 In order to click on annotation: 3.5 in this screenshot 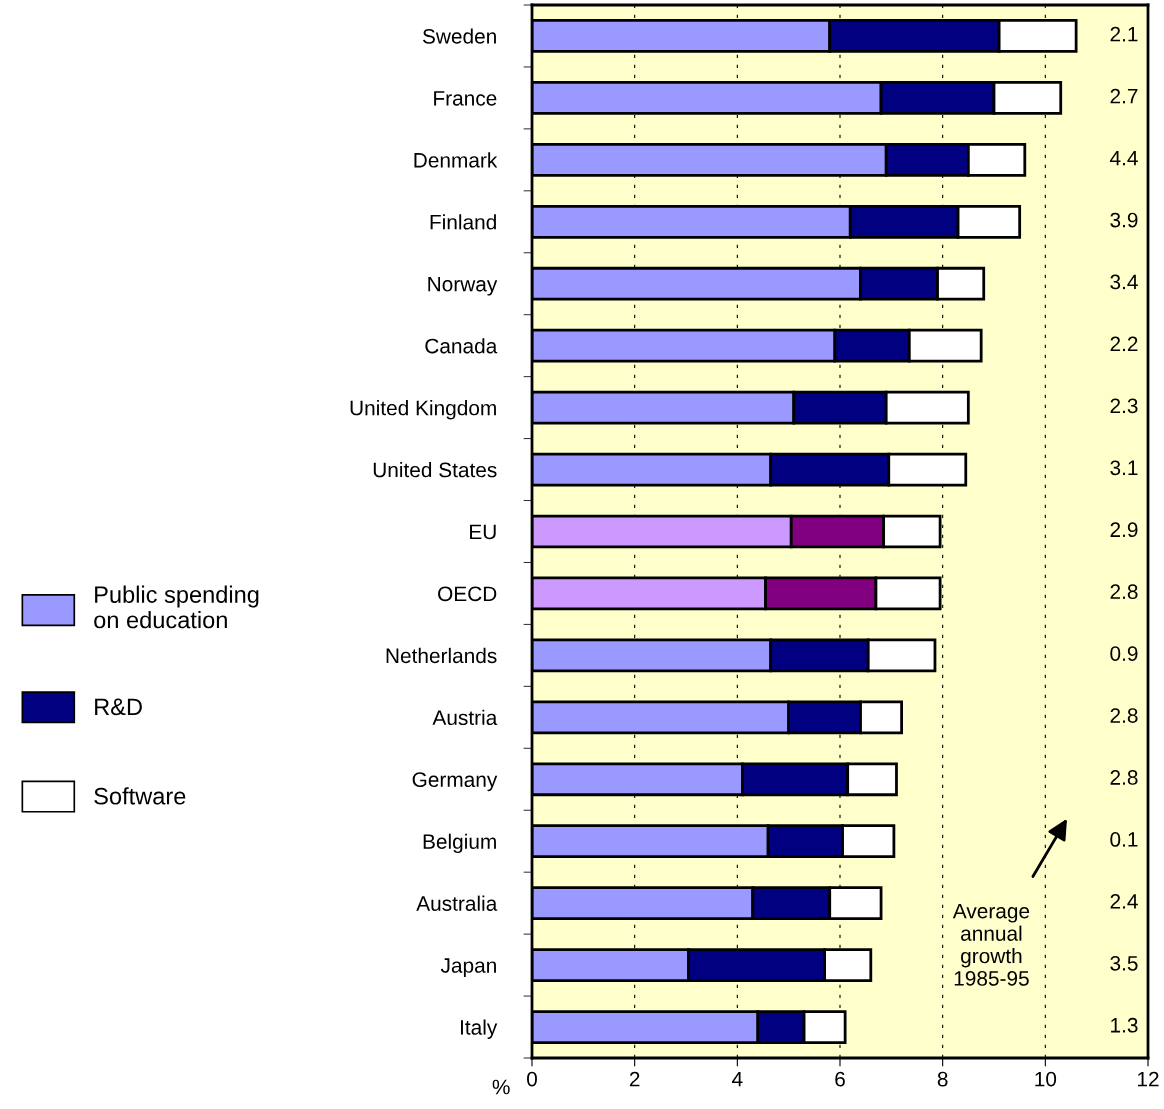, I will do `click(1124, 963)`.